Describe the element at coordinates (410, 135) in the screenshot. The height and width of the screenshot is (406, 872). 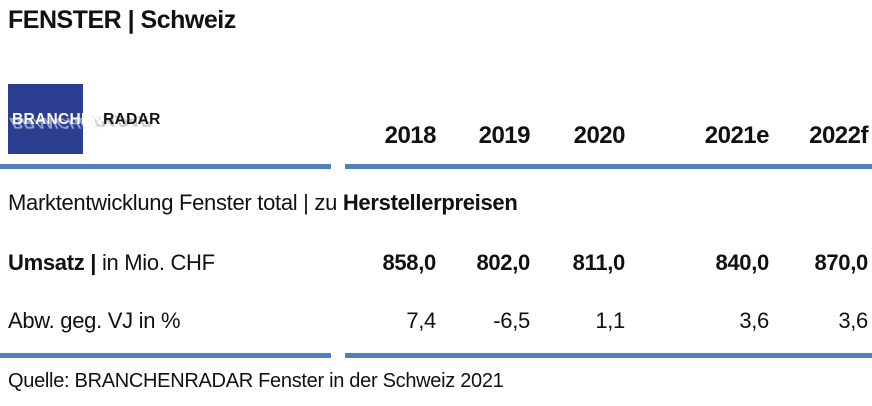
I see `year-header-2018: 2018` at that location.